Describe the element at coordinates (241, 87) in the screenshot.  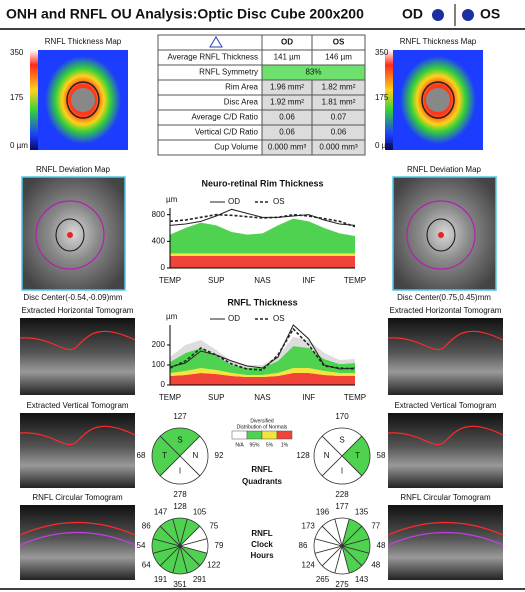
I see `row-label: Rim Area` at that location.